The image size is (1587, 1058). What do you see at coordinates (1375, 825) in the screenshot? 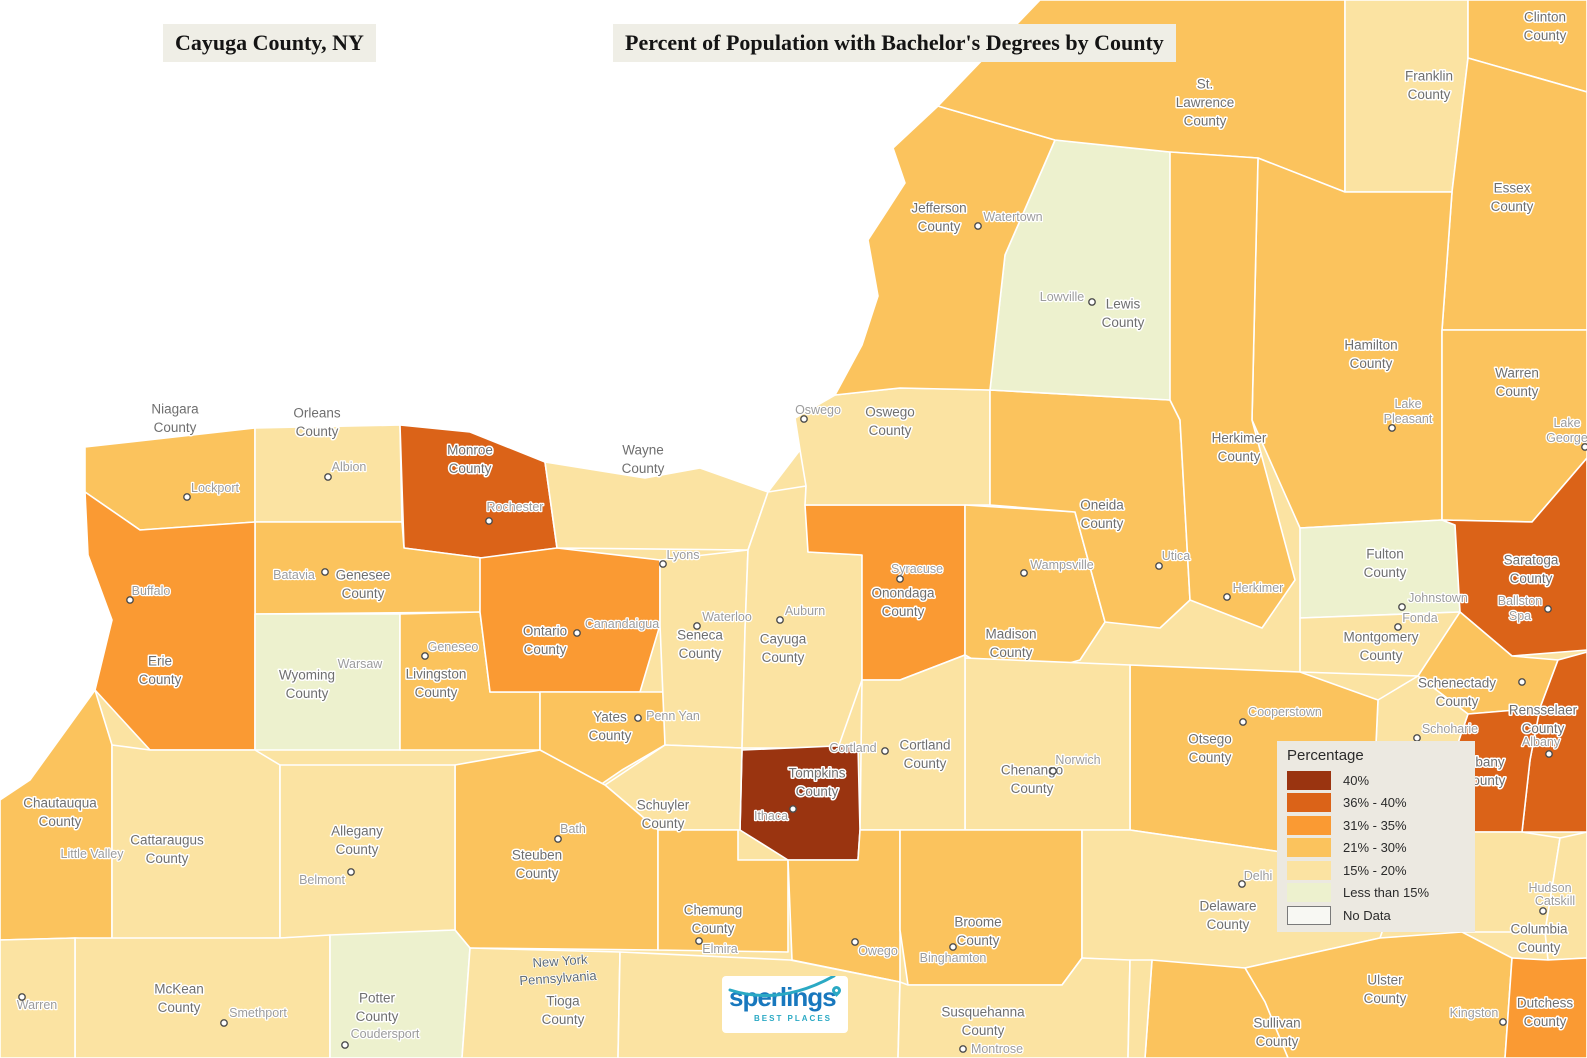
I see `legend-label-b31_35: 31% - 35%` at bounding box center [1375, 825].